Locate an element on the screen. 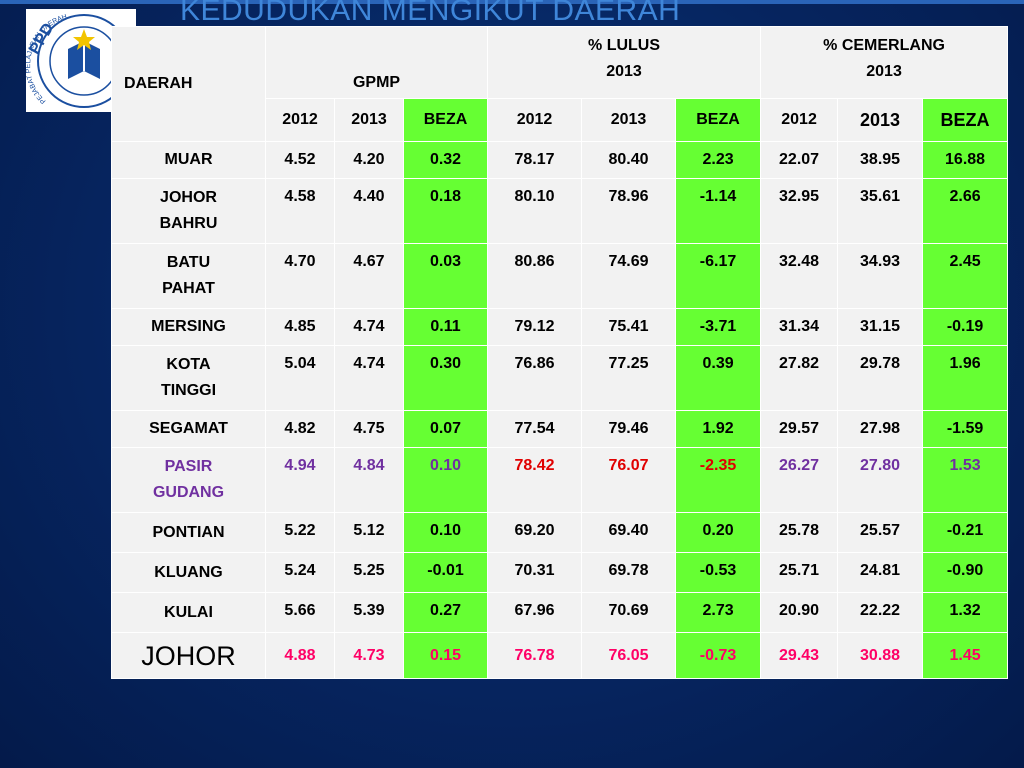 This screenshot has height=768, width=1024. header-daerah: DAERAH is located at coordinates (188, 84).